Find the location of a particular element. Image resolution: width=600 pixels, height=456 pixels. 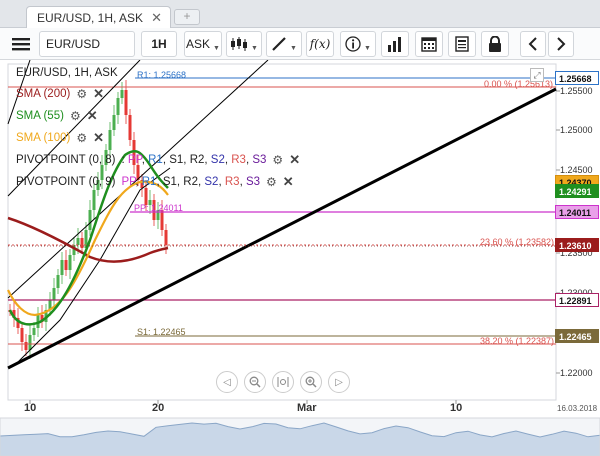

draw-icon is located at coordinates (279, 44).